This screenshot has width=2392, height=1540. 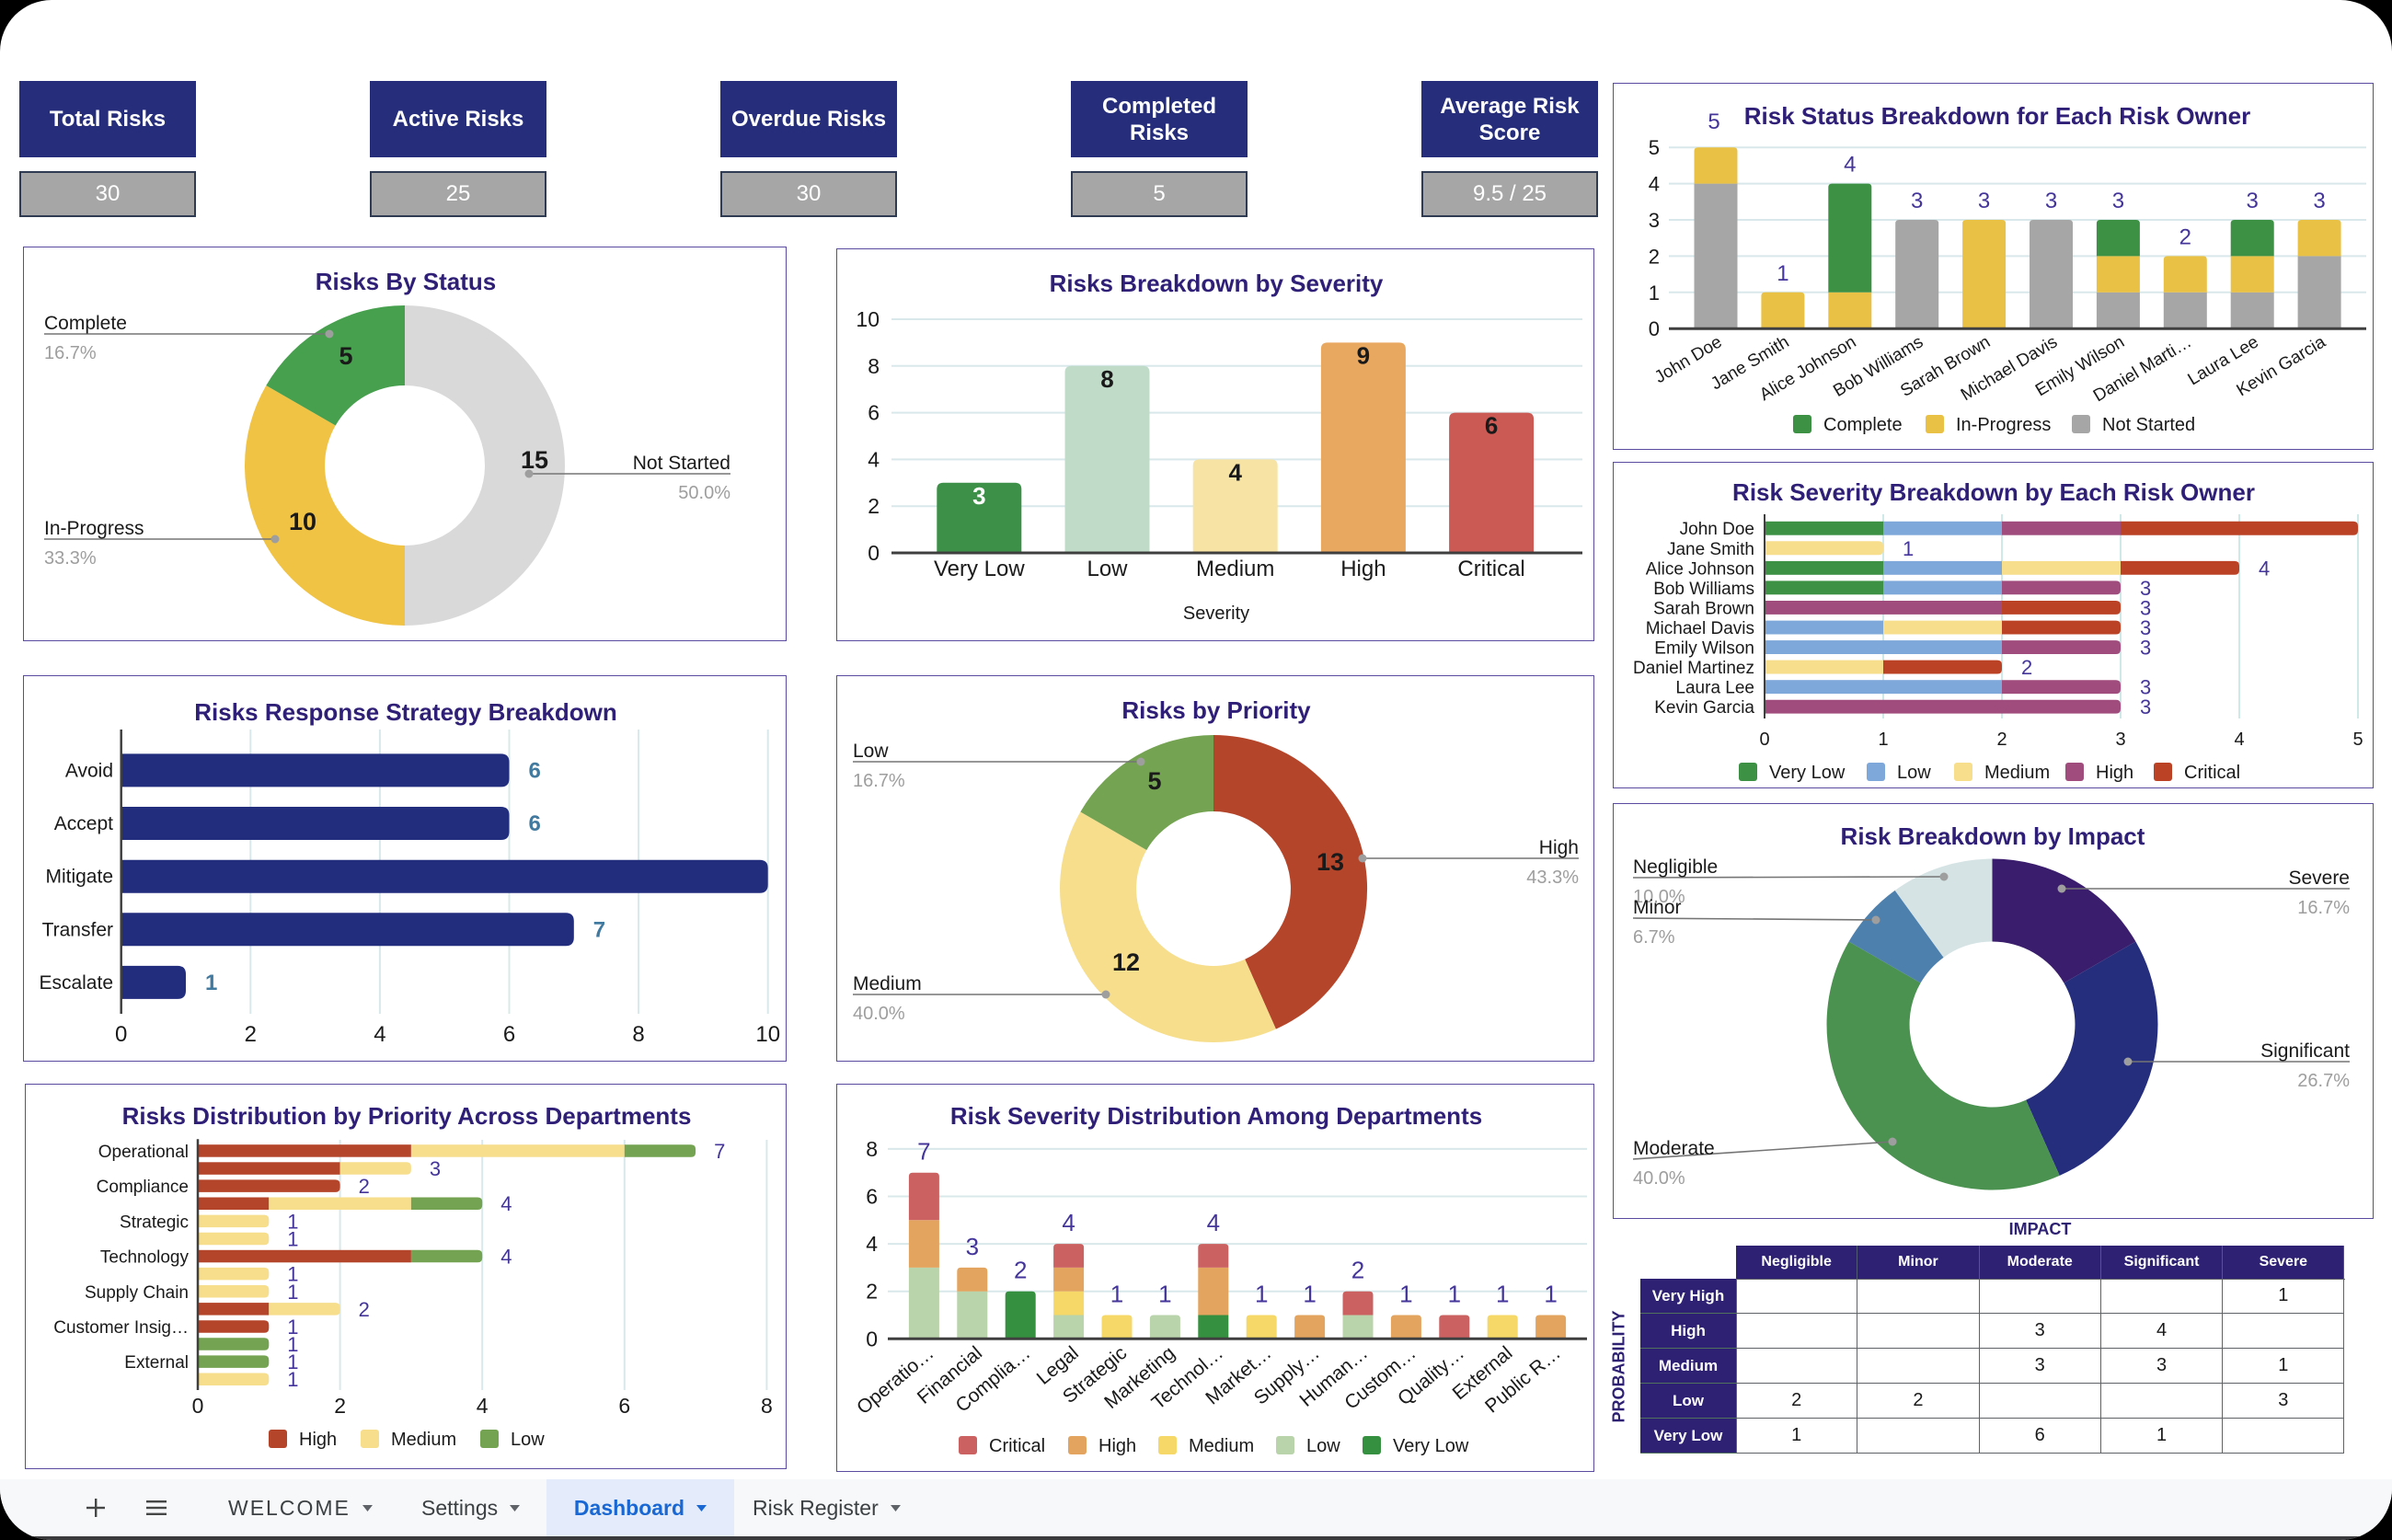 What do you see at coordinates (1216, 710) in the screenshot?
I see `svg-text: Risks by Priority` at bounding box center [1216, 710].